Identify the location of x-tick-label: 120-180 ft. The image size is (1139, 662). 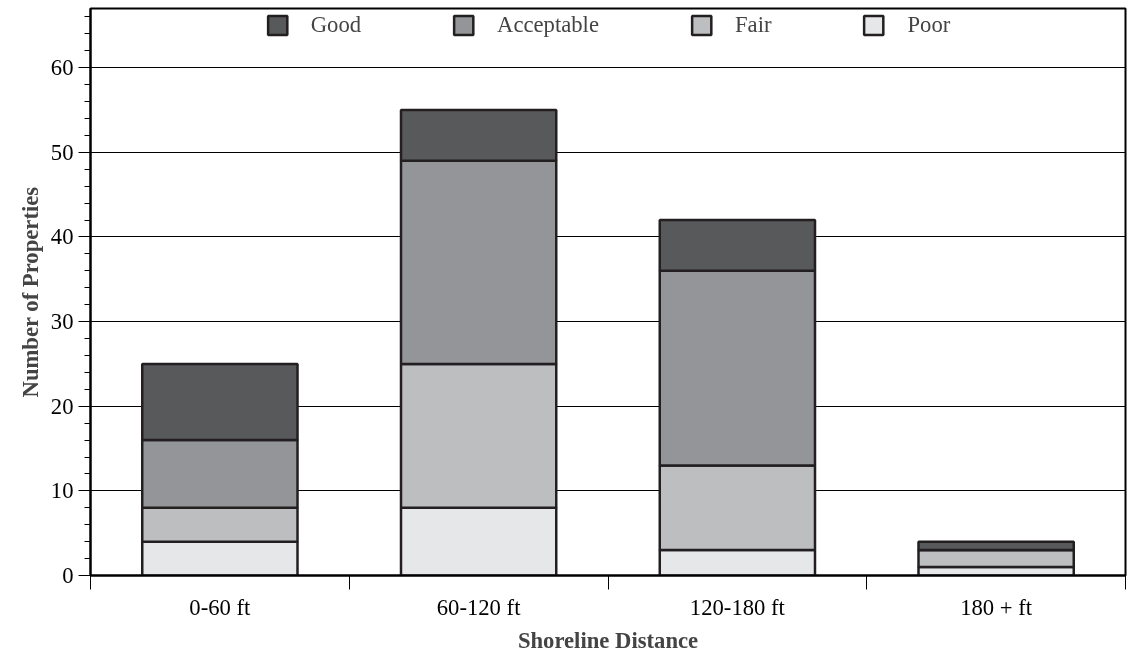
(737, 607).